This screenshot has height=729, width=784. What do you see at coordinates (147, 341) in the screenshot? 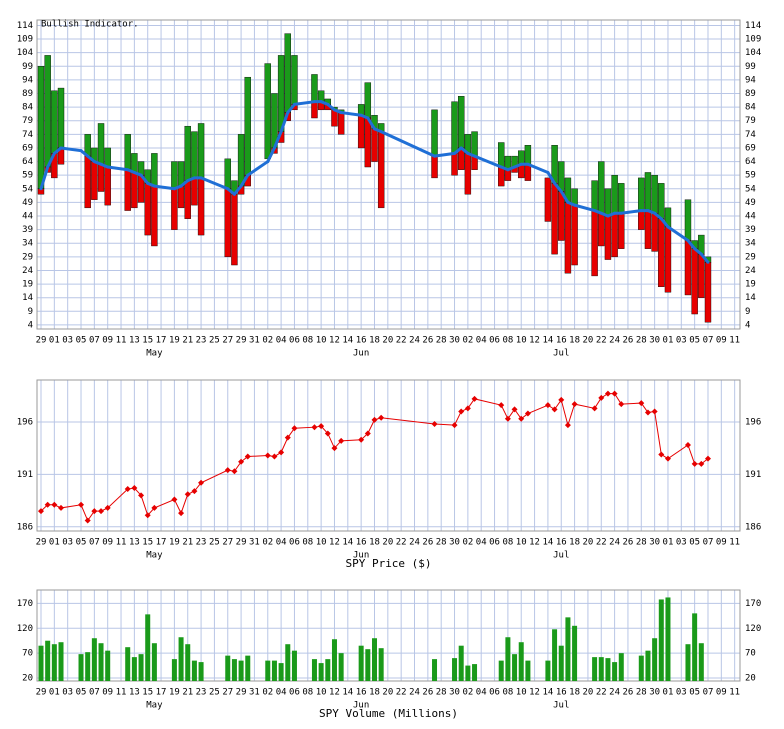
I see `x-tick-label: 15` at bounding box center [147, 341].